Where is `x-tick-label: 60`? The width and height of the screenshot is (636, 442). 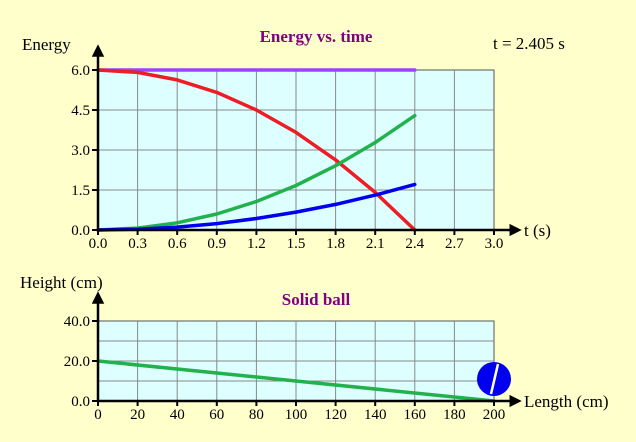 x-tick-label: 60 is located at coordinates (216, 415).